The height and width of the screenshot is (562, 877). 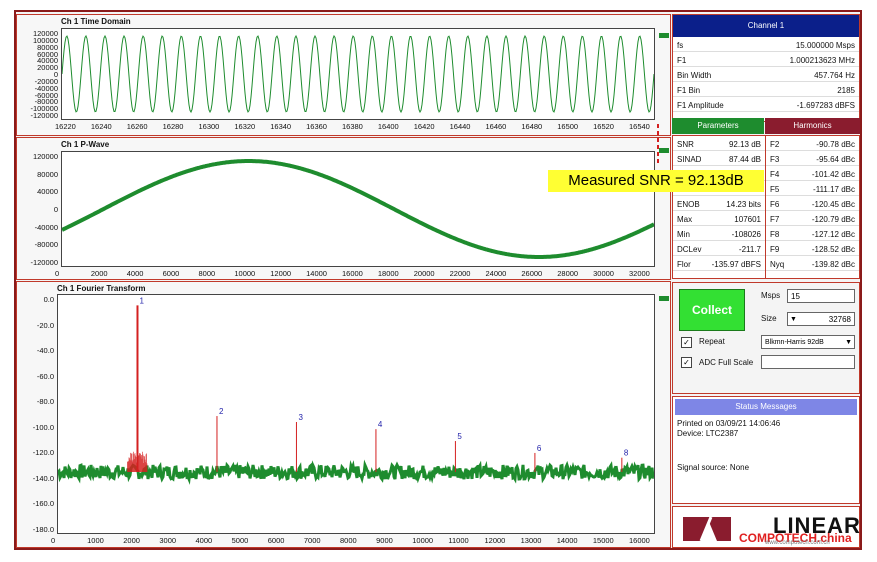 I want to click on info-row: F8 -127.12 dBc, so click(x=812, y=234).